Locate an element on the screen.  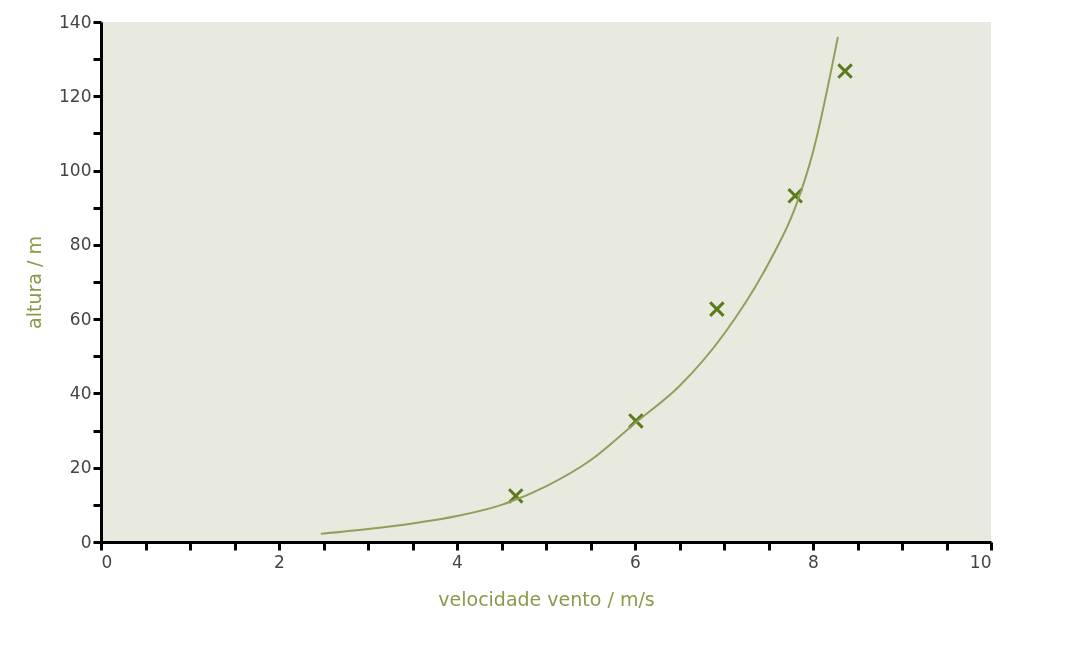
x-axis-title: velocidade vento / m/s is located at coordinates (546, 598).